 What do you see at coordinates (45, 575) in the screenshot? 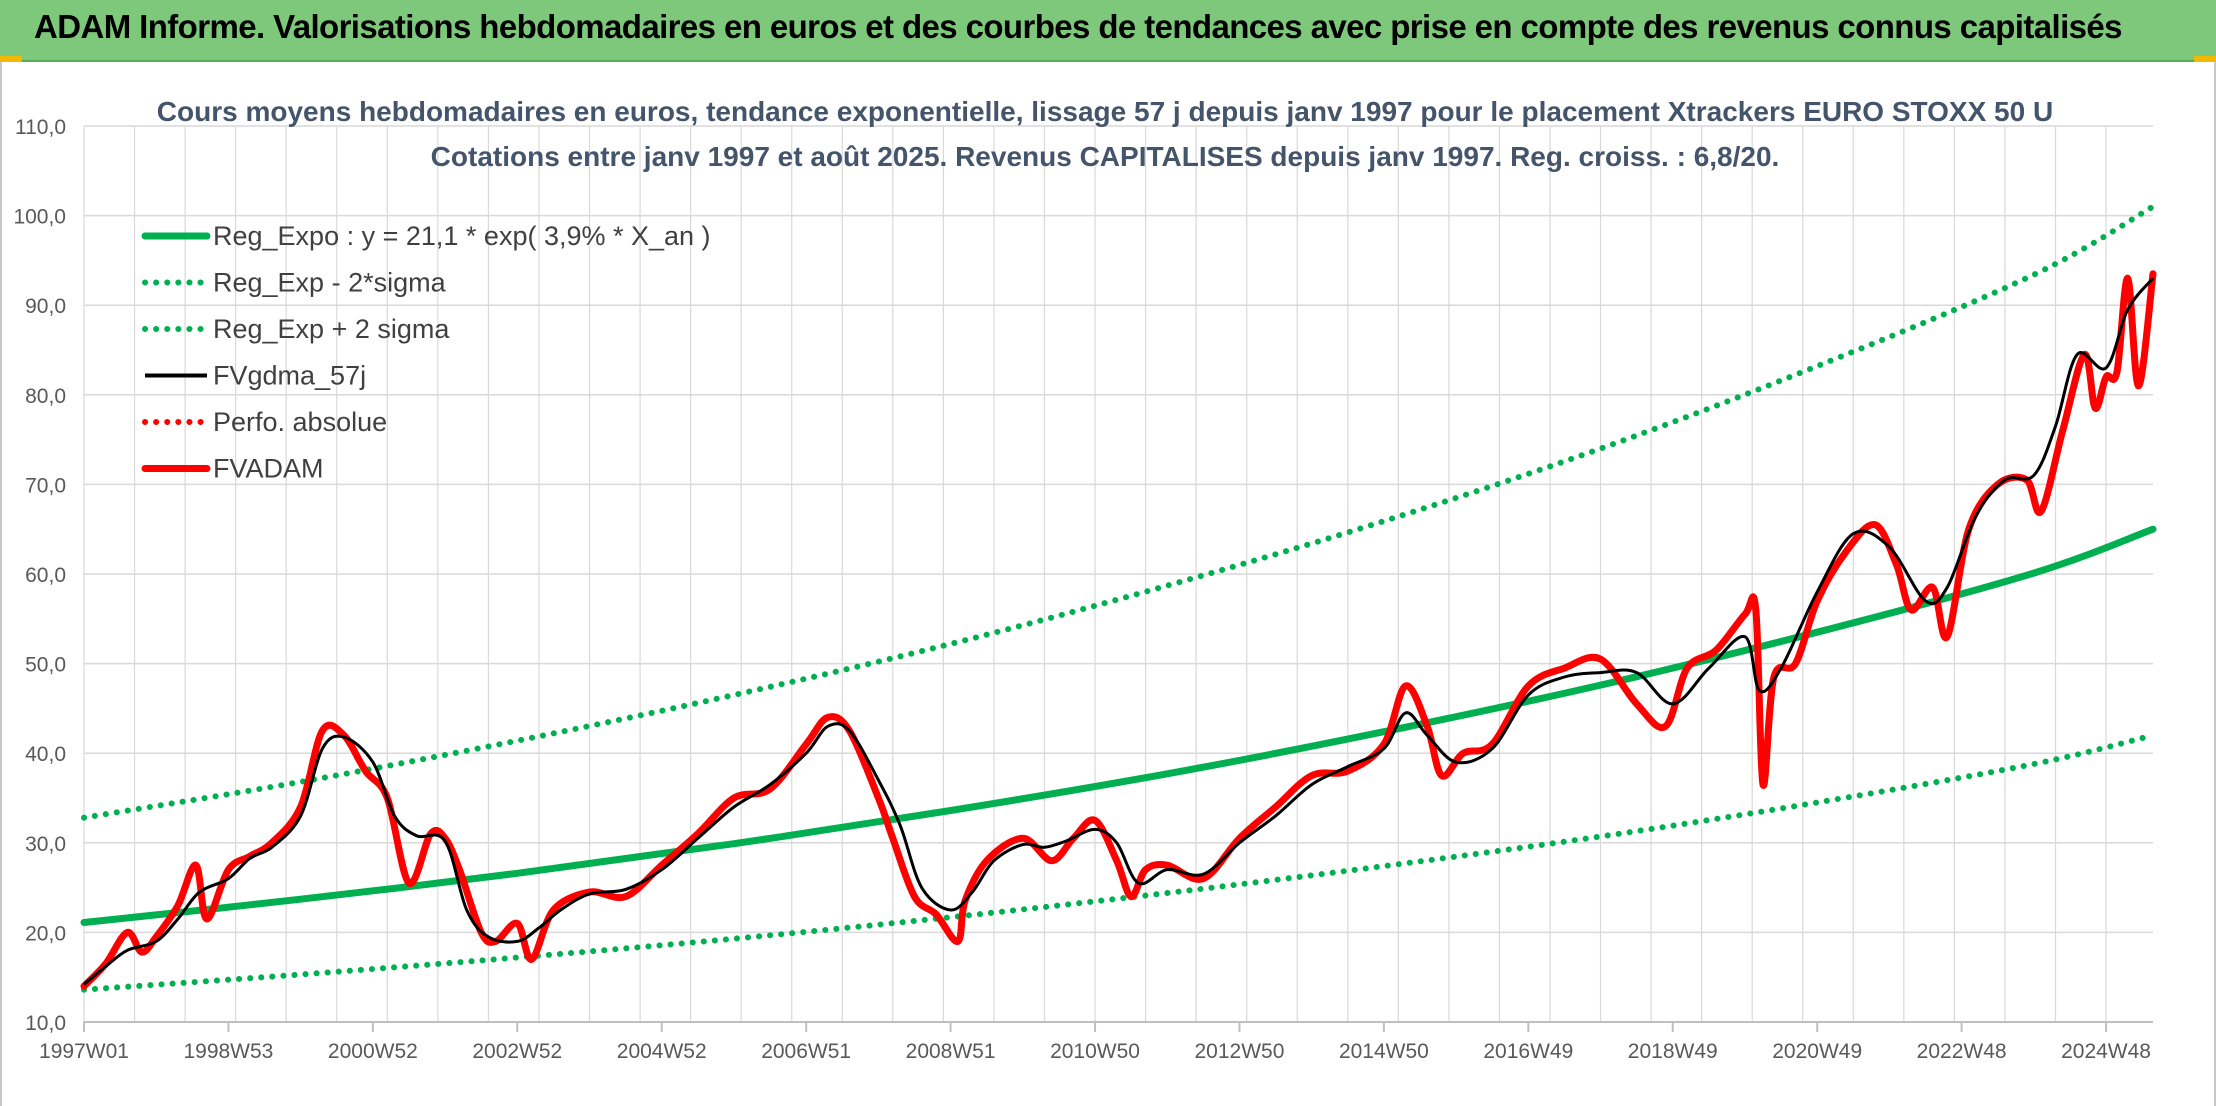
I see `y-tick-label: 60,0` at bounding box center [45, 575].